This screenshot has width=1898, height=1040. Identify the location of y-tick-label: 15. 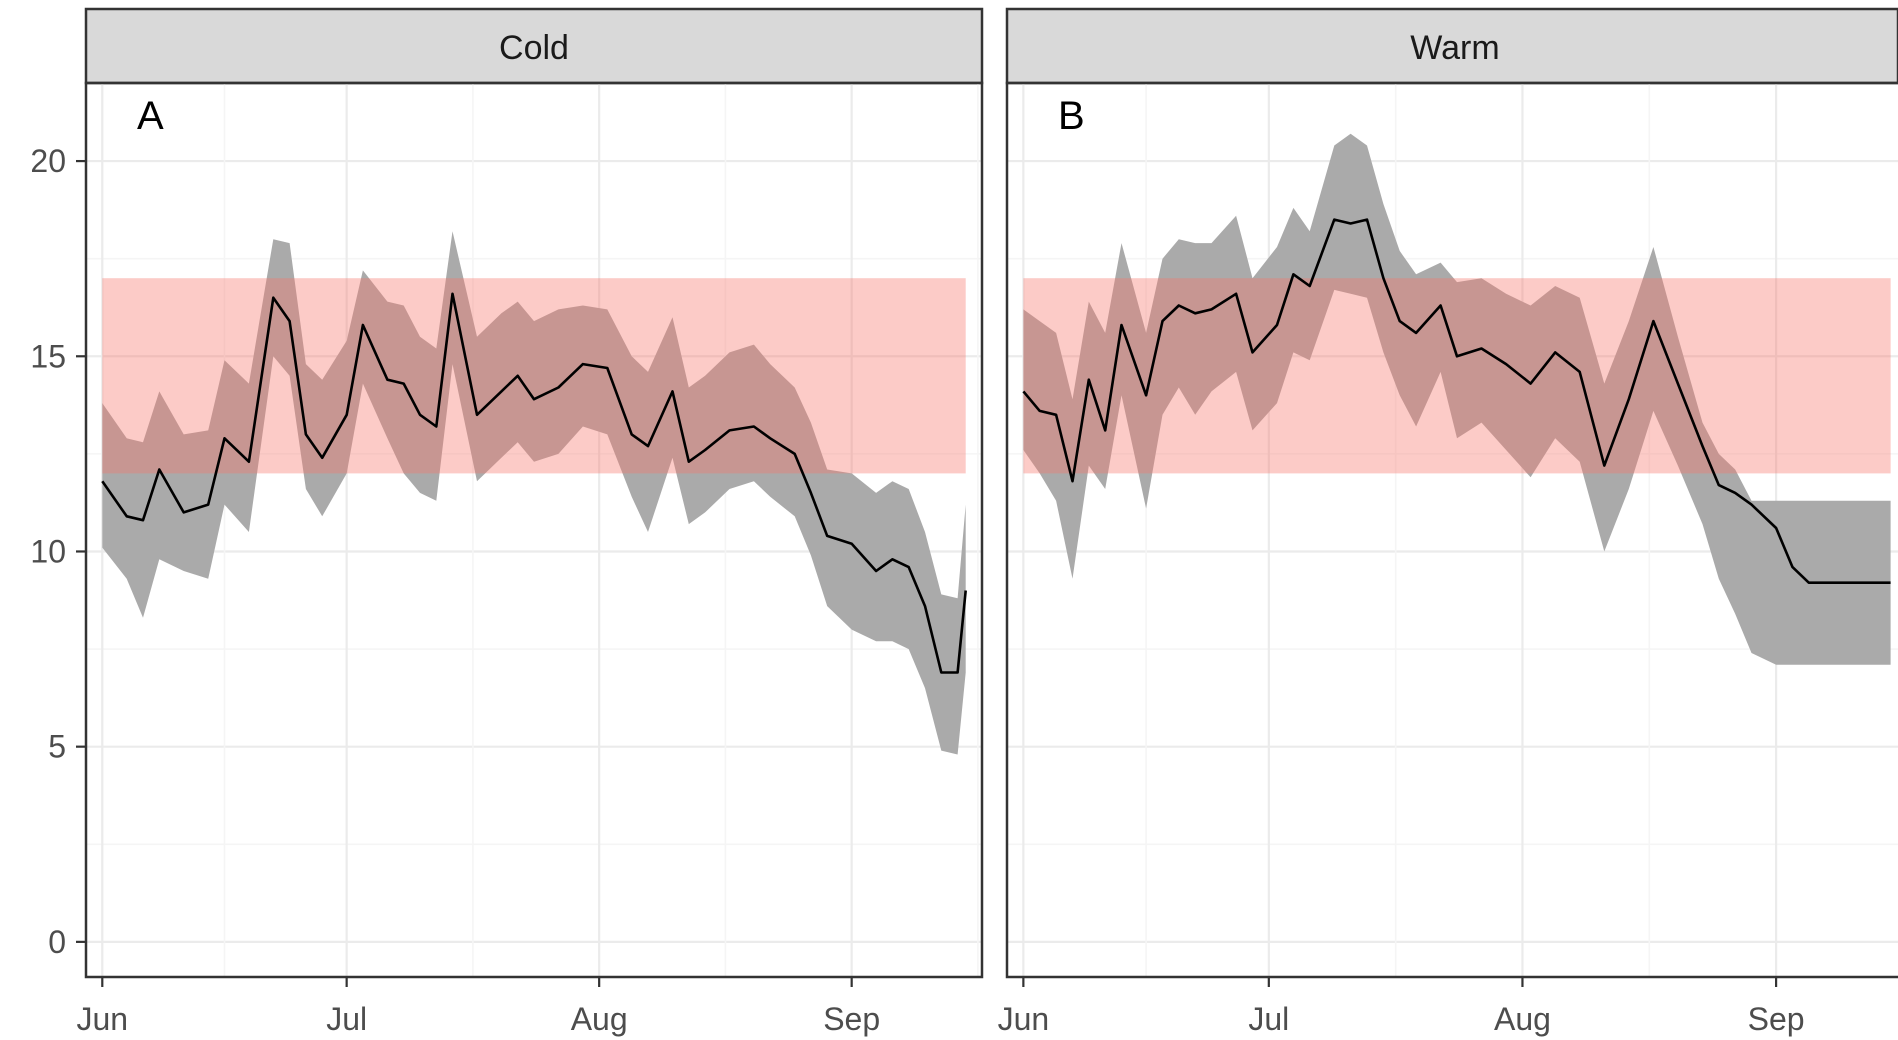
(48, 356).